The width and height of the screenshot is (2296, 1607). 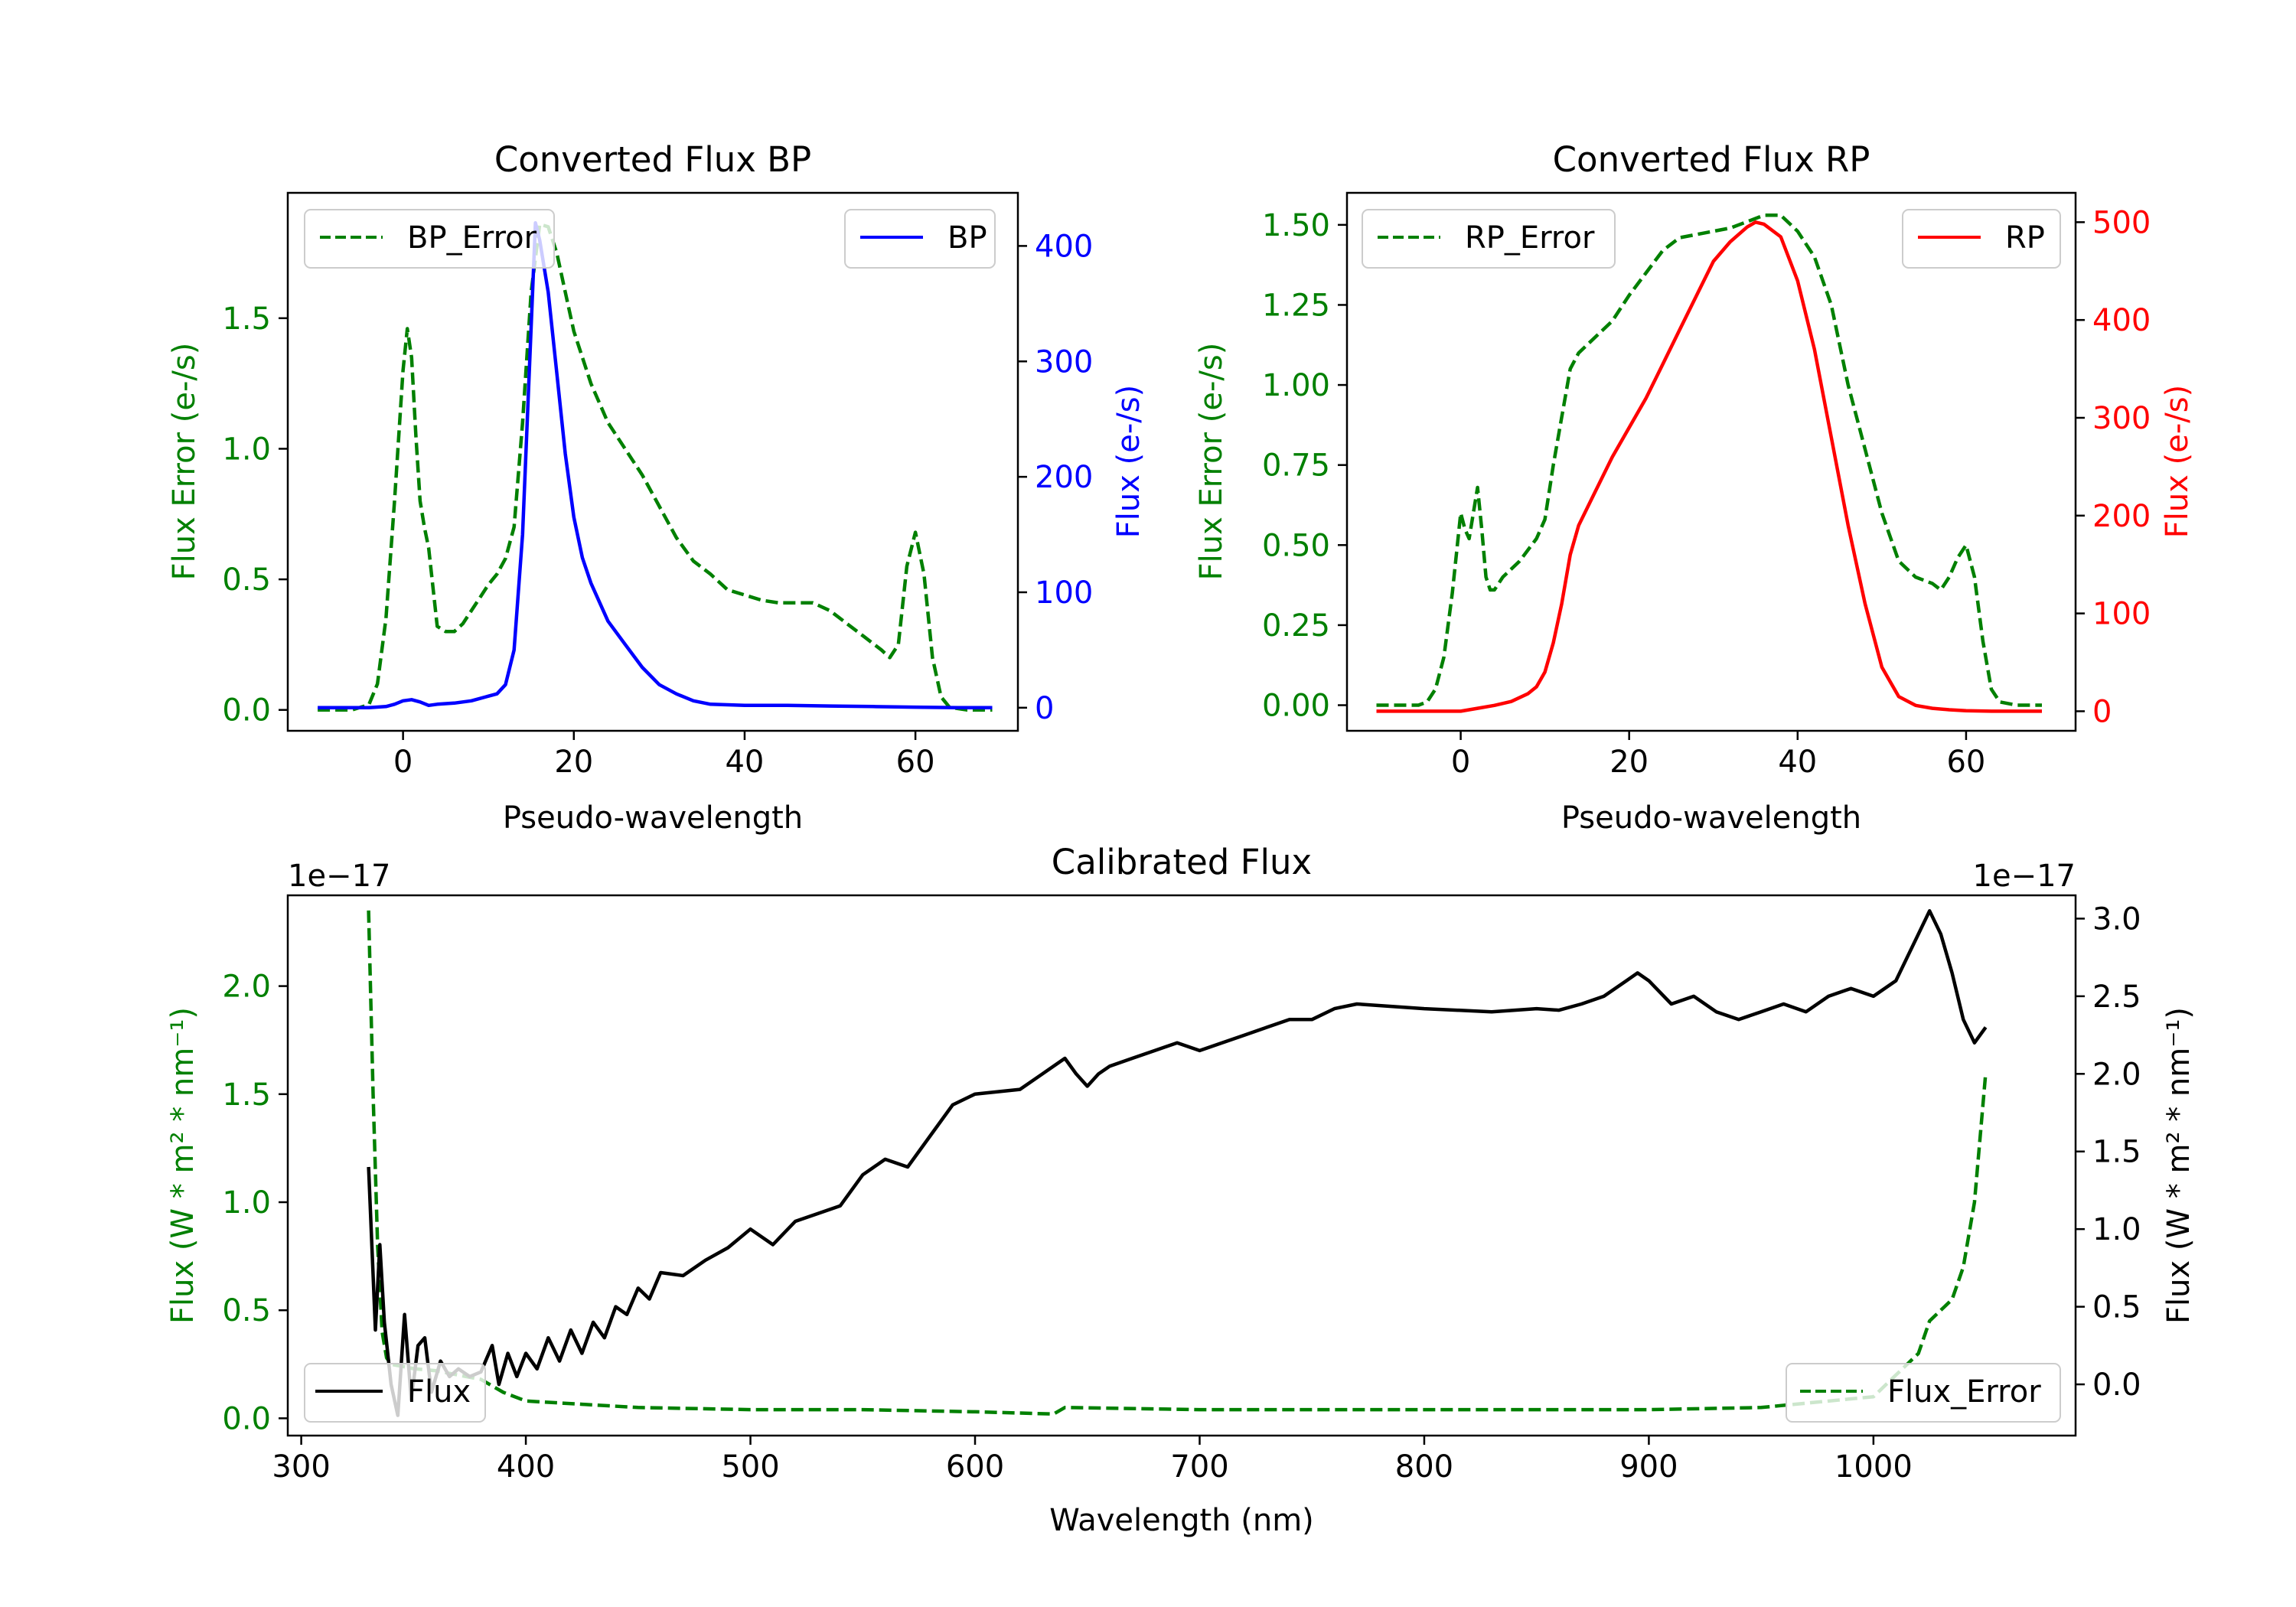 I want to click on cal-y-axis-left: 0.0 0.5 1.0 1.5 2.0, so click(x=255, y=1203).